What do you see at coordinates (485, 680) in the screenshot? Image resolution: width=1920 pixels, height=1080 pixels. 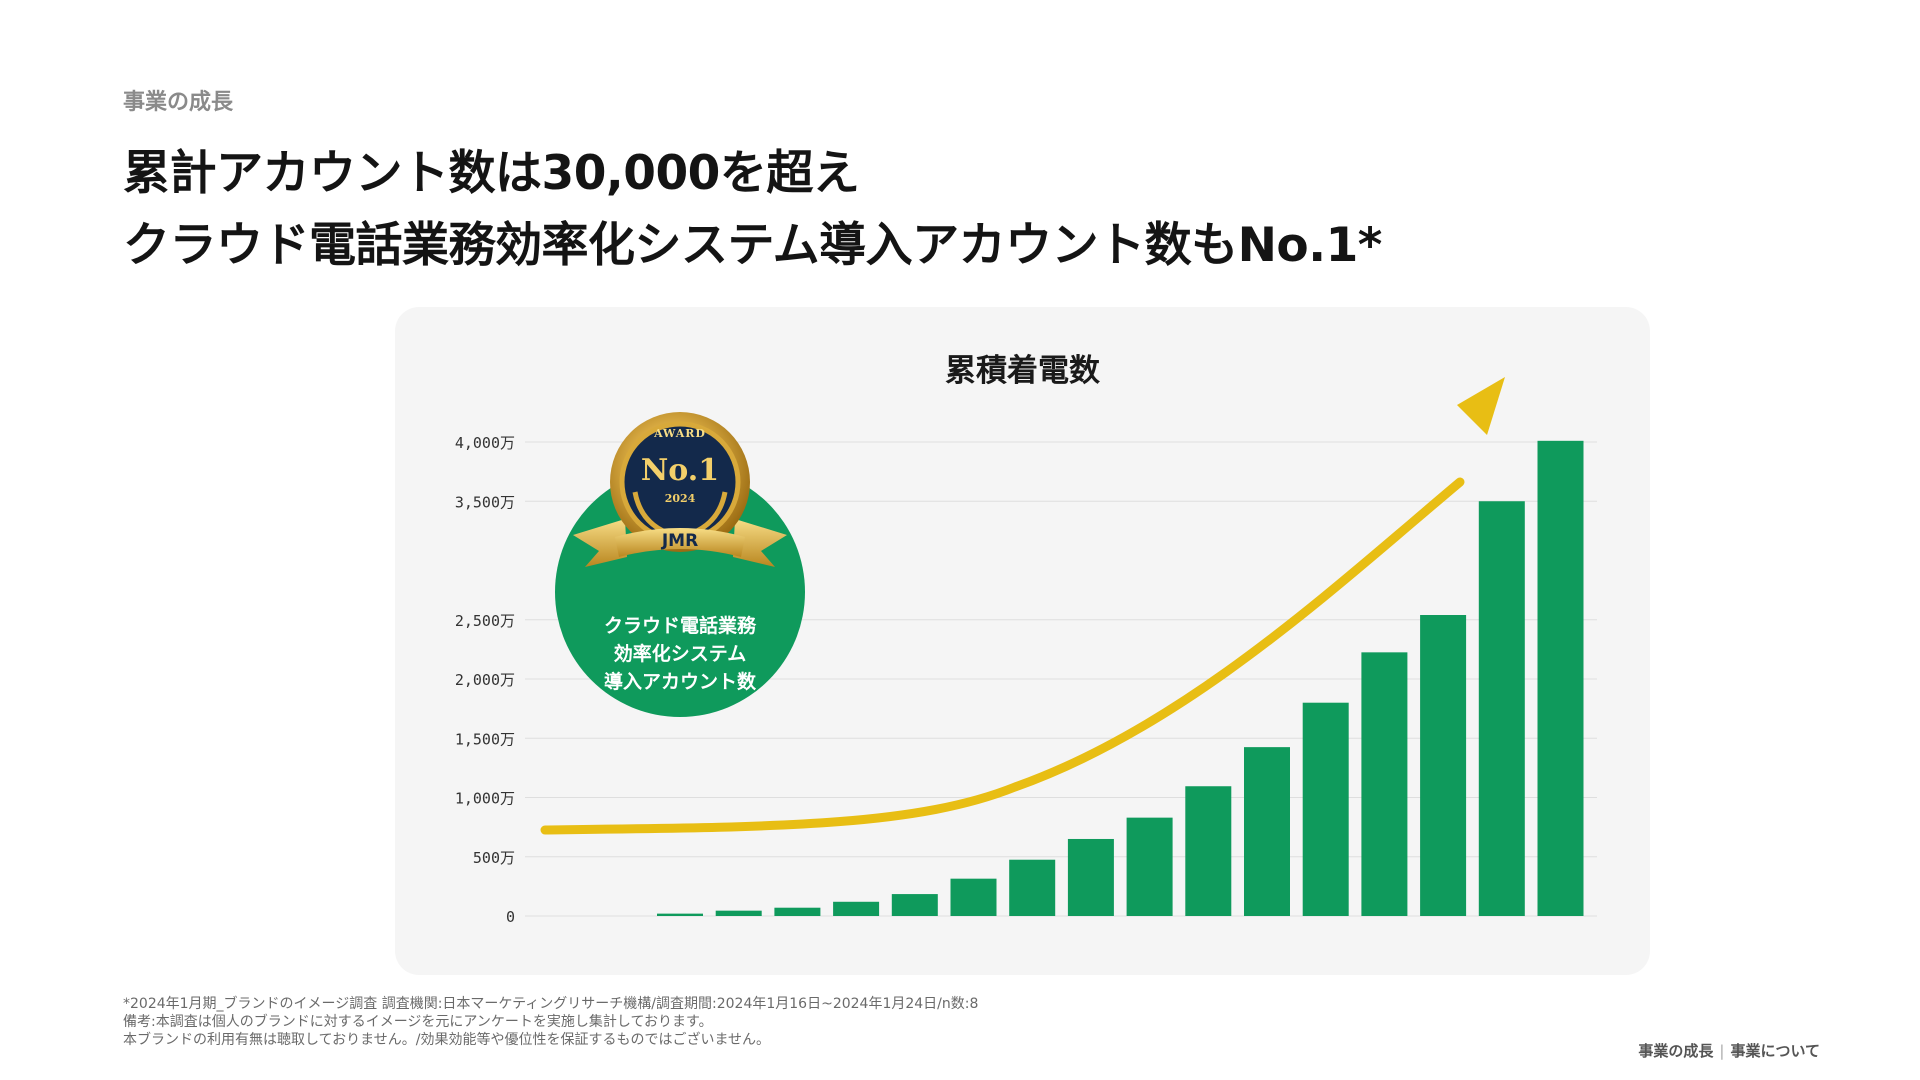 I see `y-tick-label: 2,000万` at bounding box center [485, 680].